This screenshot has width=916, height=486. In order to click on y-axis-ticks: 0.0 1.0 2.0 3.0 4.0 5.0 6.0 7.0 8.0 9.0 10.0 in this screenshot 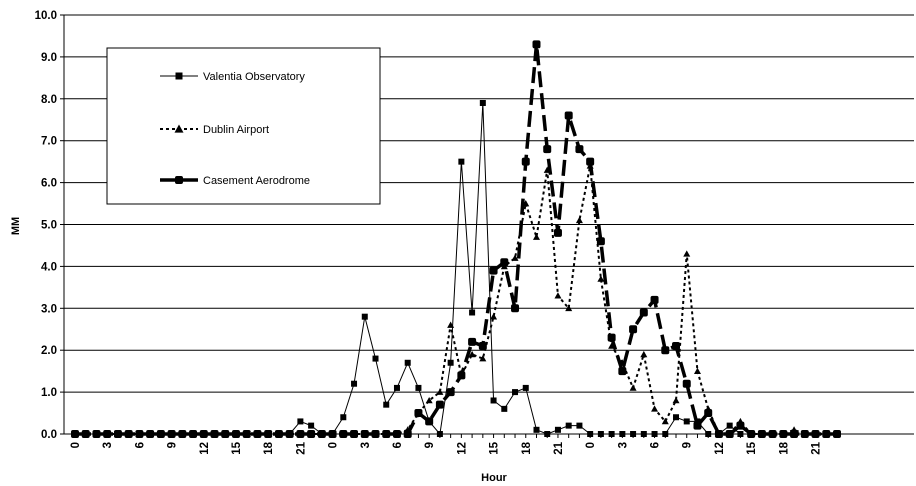, I will do `click(46, 225)`.